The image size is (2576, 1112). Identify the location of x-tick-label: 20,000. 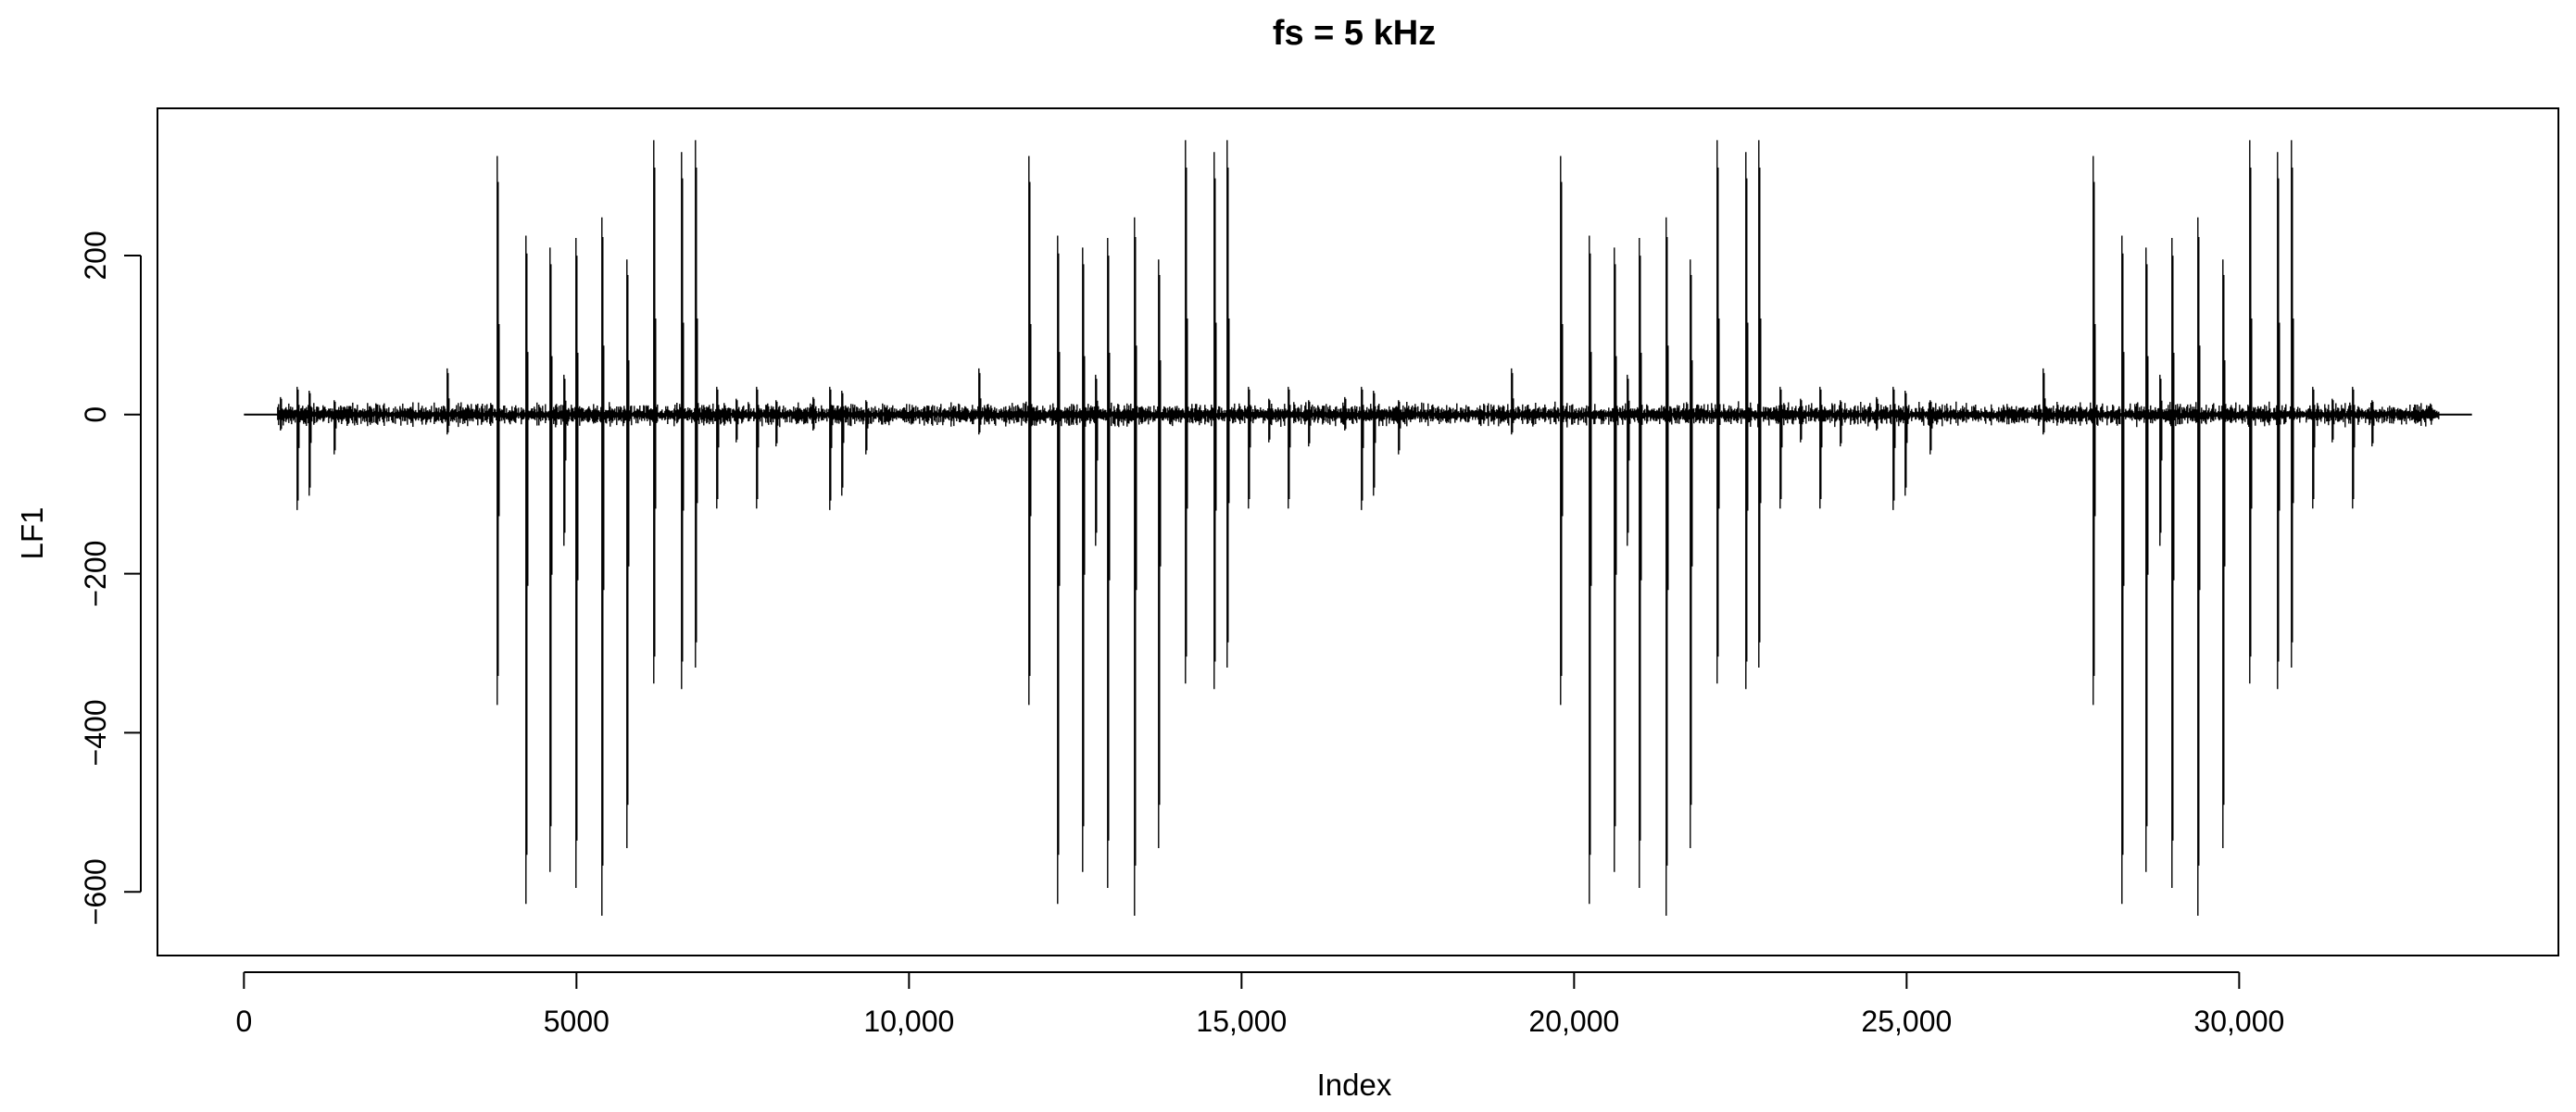
(1573, 1021).